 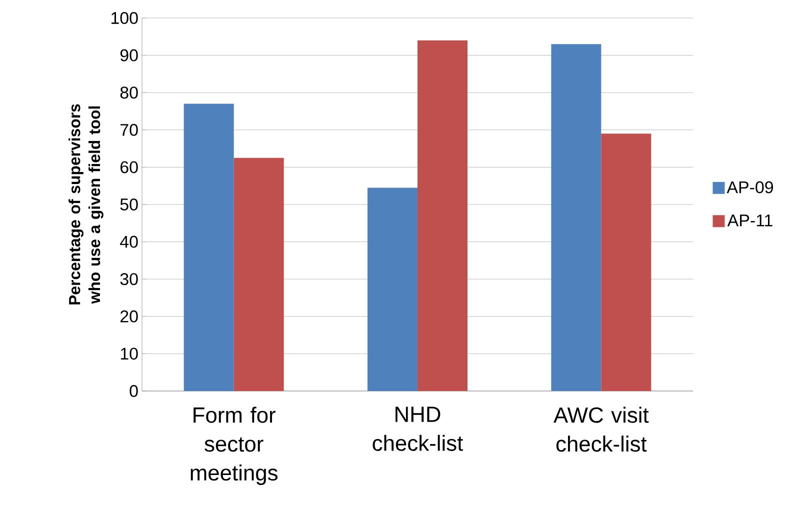 What do you see at coordinates (749, 220) in the screenshot?
I see `legend-label: AP-11` at bounding box center [749, 220].